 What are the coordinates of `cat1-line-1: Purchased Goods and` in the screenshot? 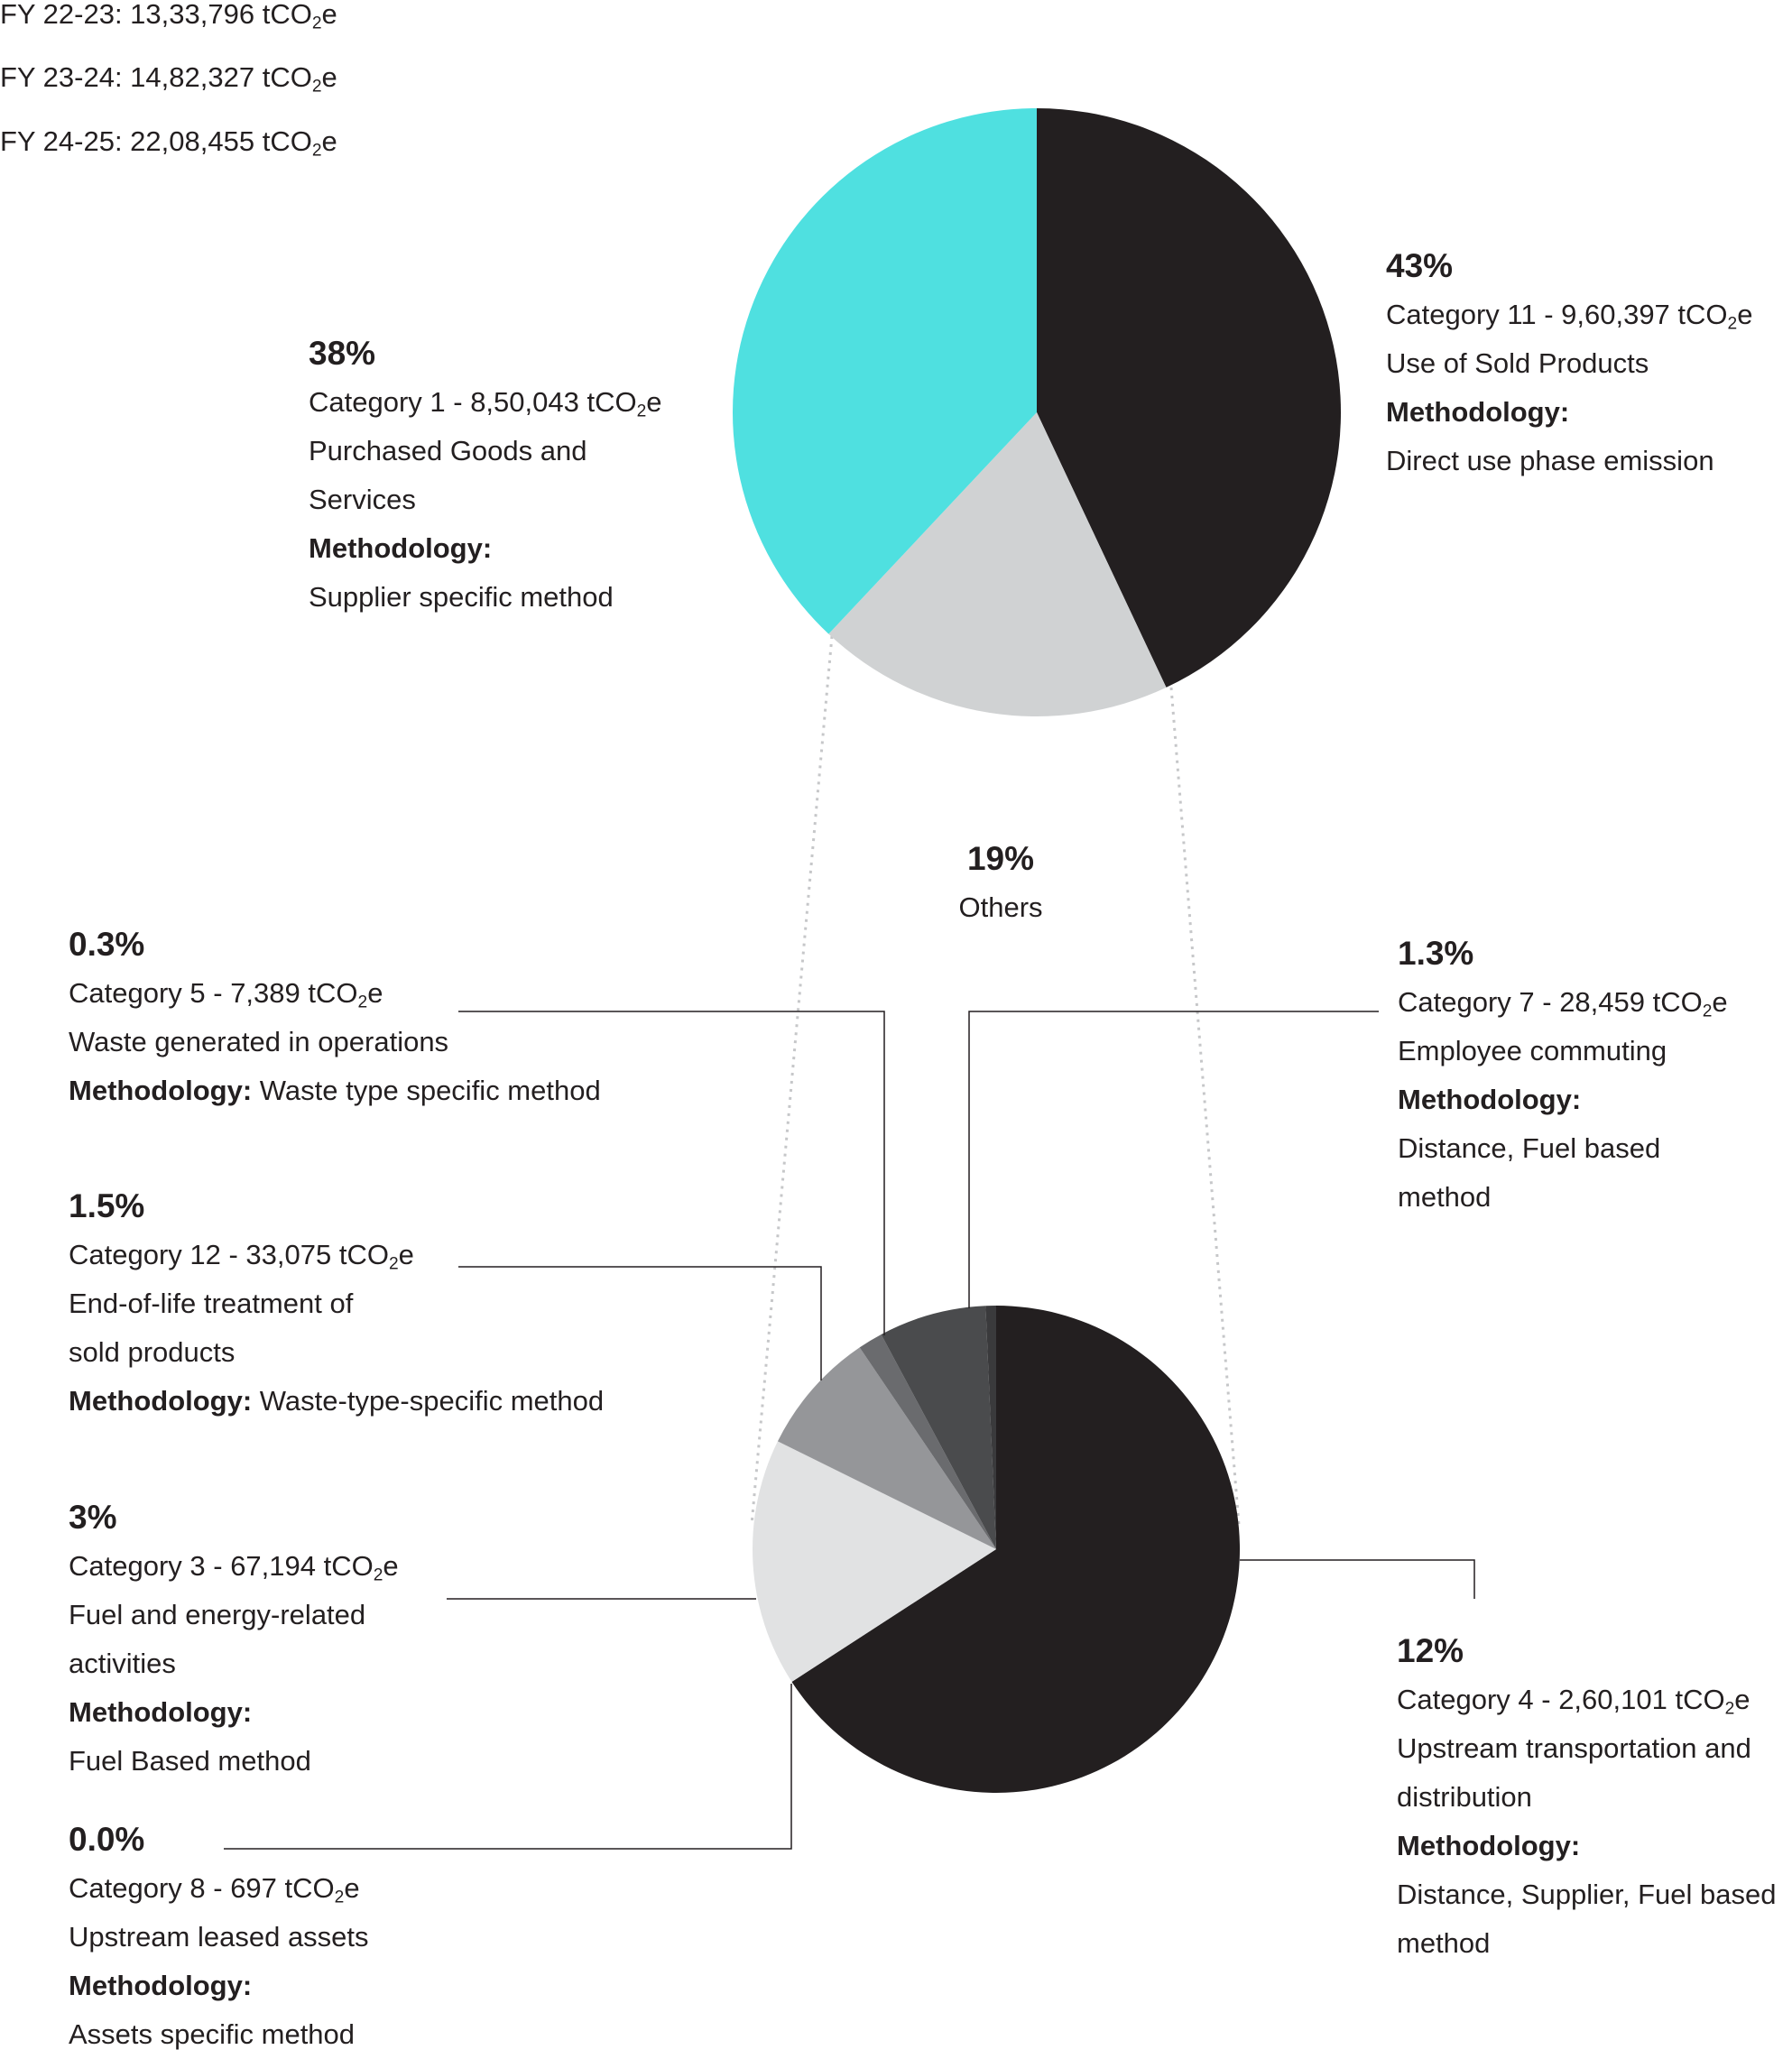 It's located at (448, 450).